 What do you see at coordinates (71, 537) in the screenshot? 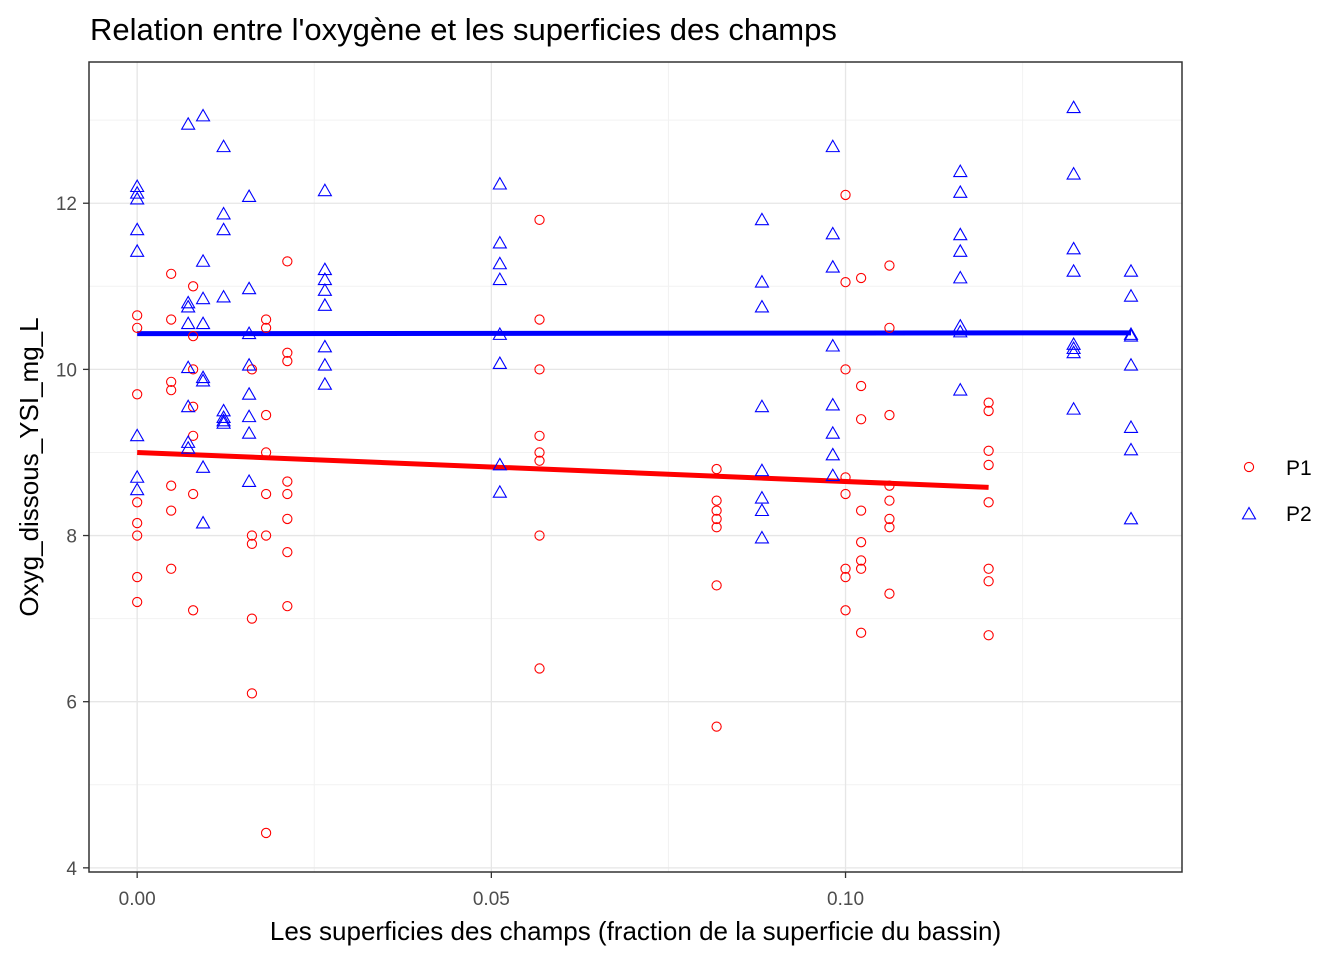
I see `y-tick-label: 8` at bounding box center [71, 537].